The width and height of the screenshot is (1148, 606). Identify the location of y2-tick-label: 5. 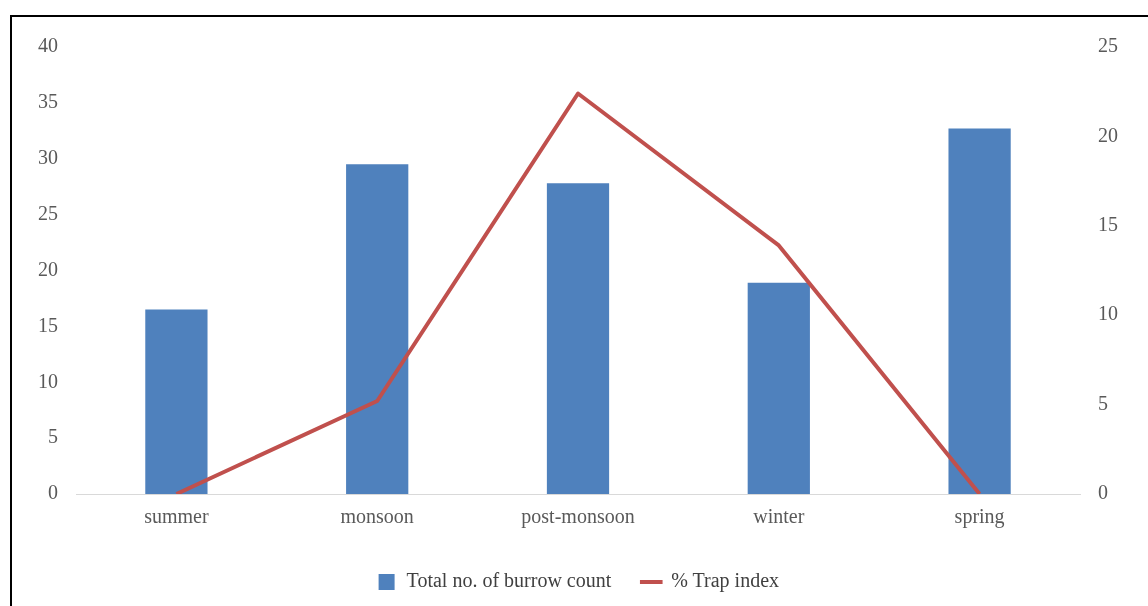
(1103, 402).